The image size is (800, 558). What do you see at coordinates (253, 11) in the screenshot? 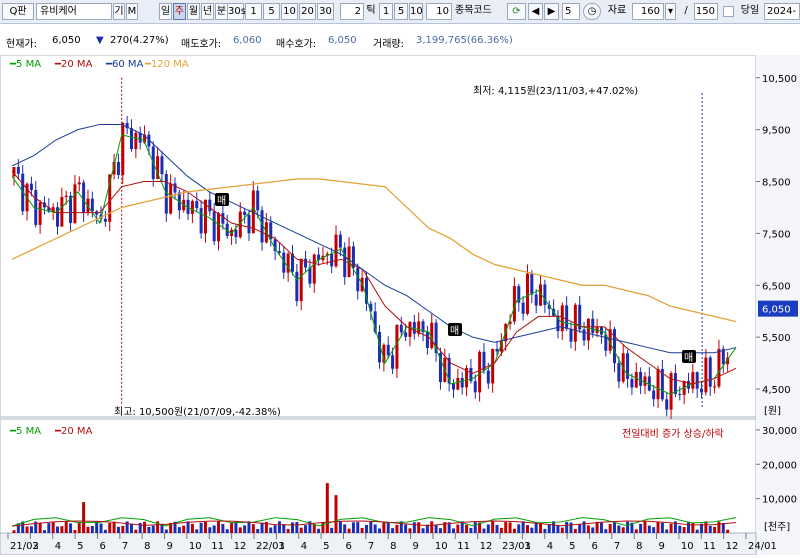
I see `minute-button-1: 1` at bounding box center [253, 11].